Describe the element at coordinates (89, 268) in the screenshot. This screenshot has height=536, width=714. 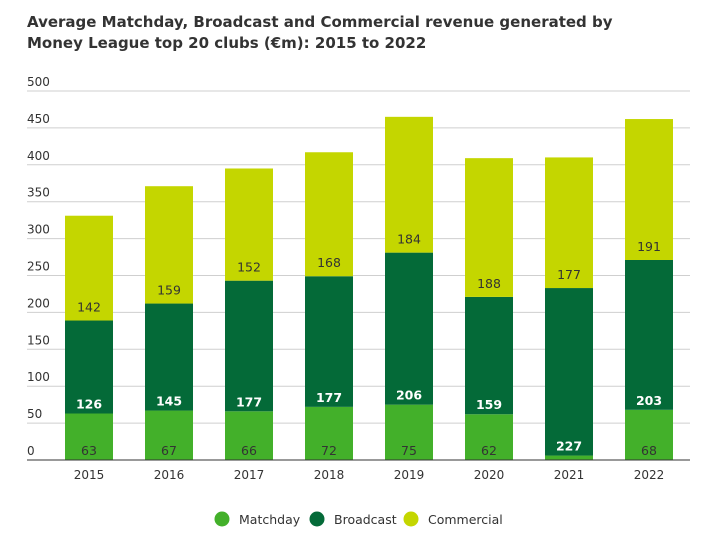
I see `bar-commercial-2015` at that location.